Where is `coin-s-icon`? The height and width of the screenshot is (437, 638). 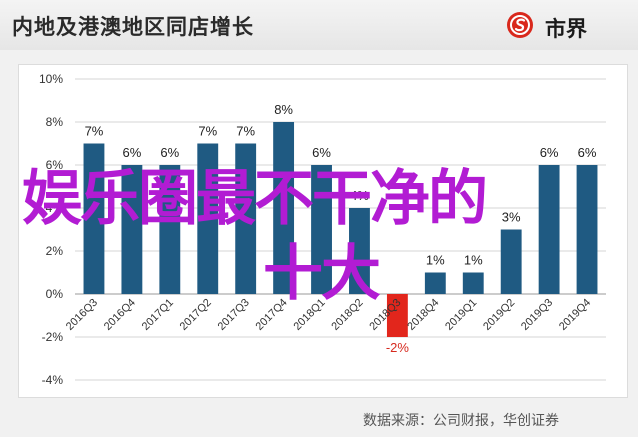
coin-s-icon is located at coordinates (520, 25).